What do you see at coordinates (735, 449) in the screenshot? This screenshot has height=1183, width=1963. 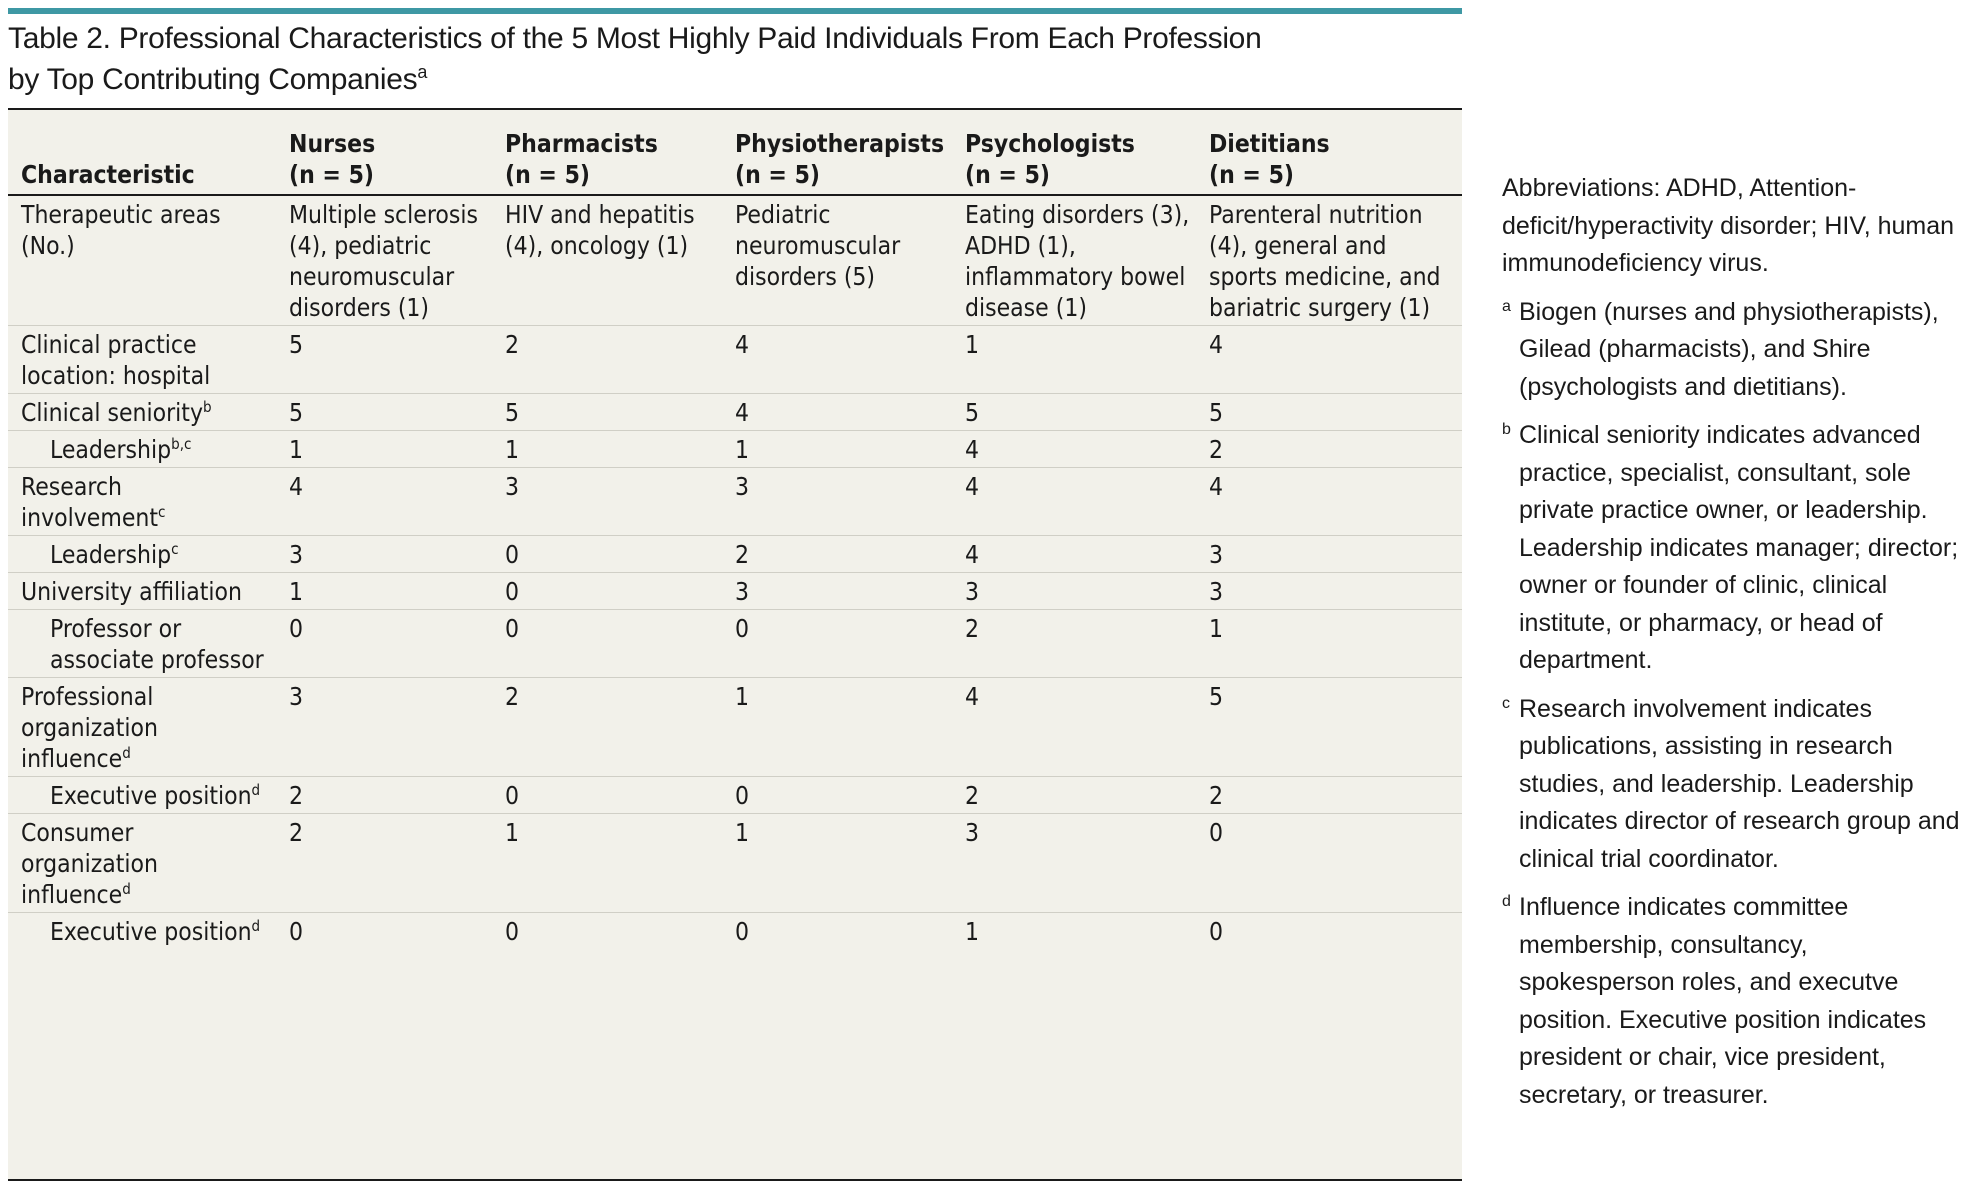 I see `table-row: Leadershipb,c 1 1 1 4 2` at bounding box center [735, 449].